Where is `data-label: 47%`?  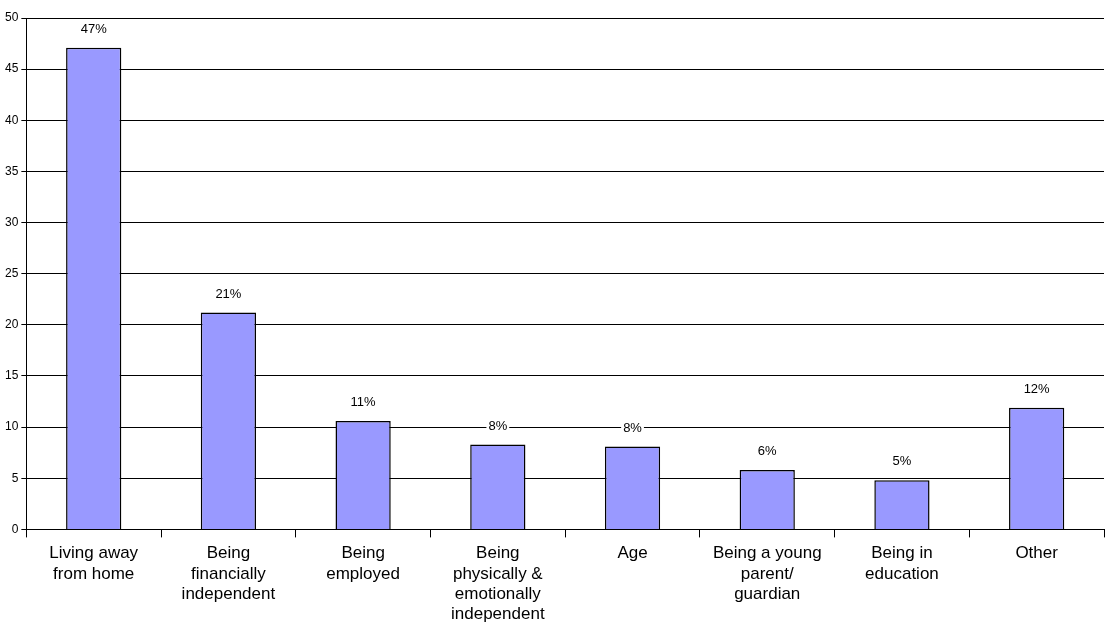
data-label: 47% is located at coordinates (94, 28).